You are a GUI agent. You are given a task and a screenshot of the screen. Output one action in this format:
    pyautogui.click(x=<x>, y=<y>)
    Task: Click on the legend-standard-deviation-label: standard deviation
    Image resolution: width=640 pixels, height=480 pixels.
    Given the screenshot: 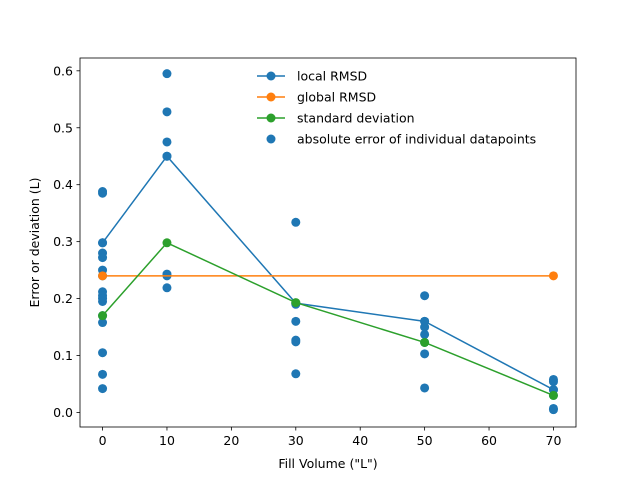 What is the action you would take?
    pyautogui.click(x=356, y=118)
    